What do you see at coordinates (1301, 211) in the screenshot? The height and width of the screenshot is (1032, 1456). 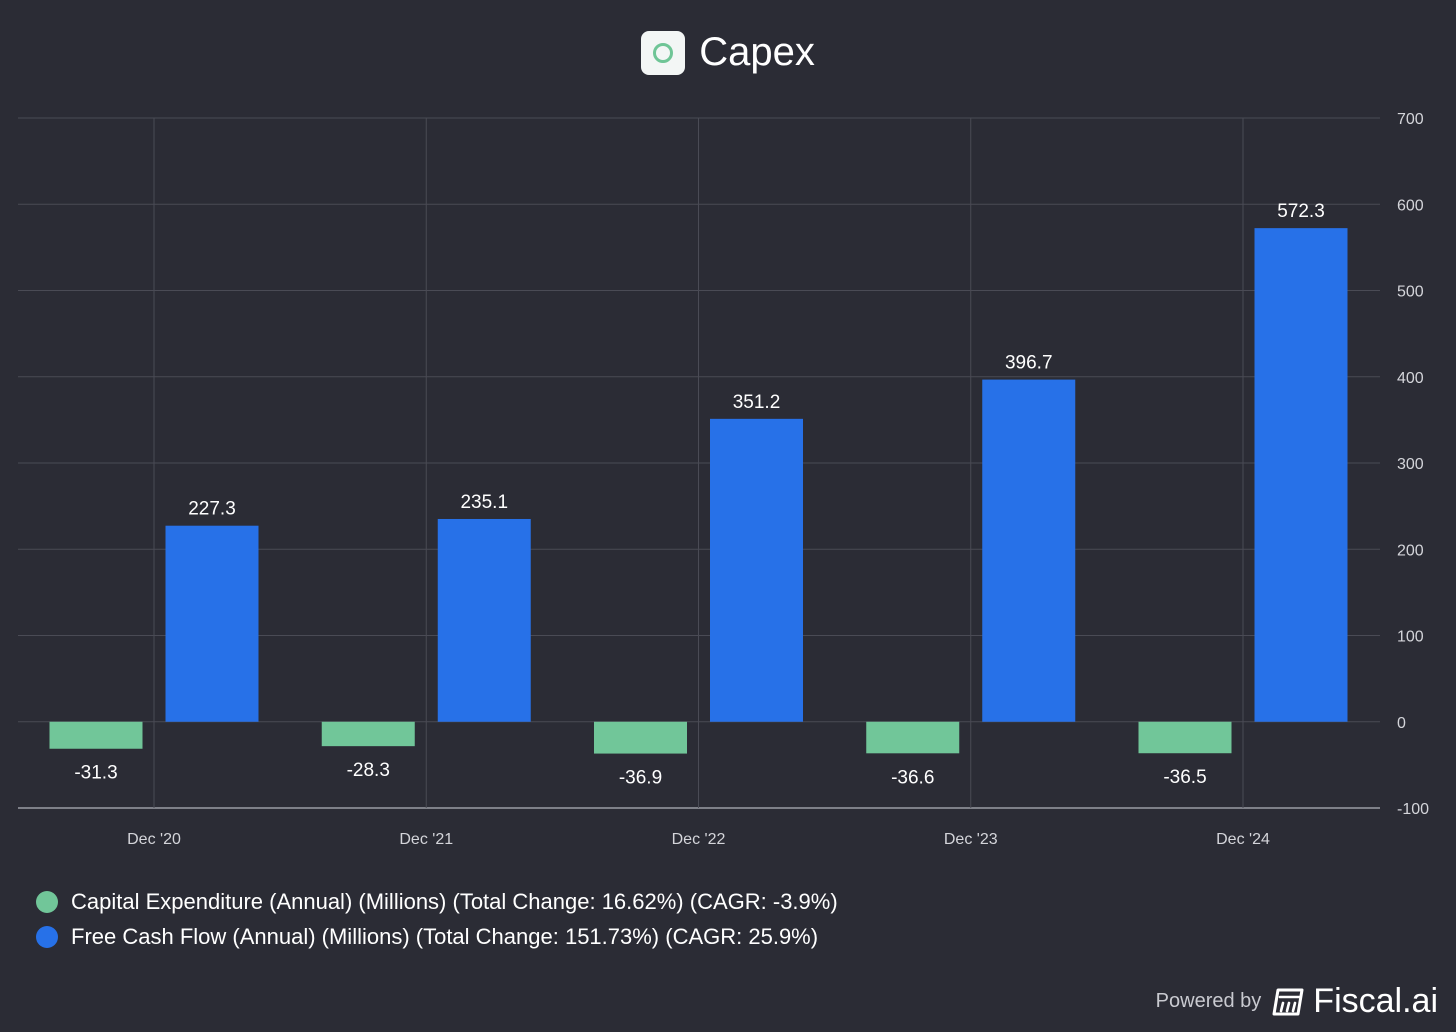 I see `data-label-free-cash-flow: 572.3` at bounding box center [1301, 211].